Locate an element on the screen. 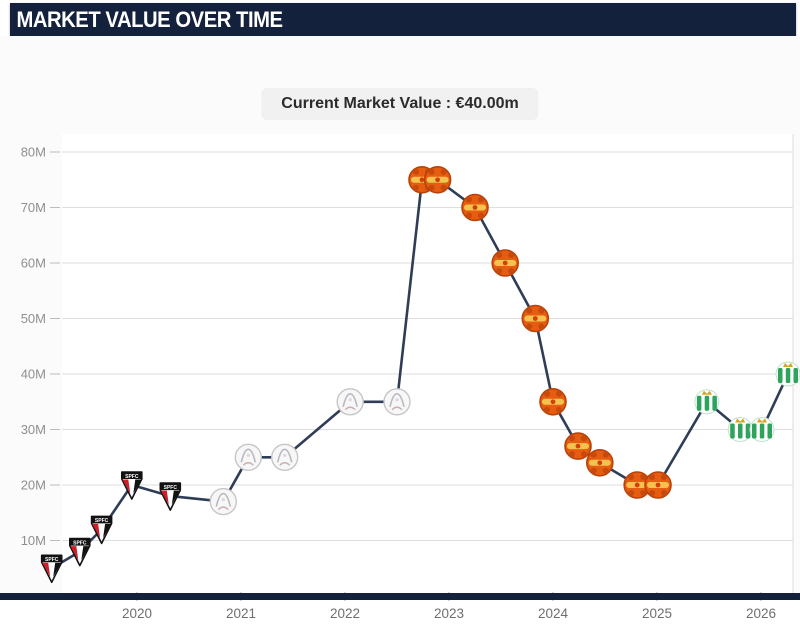  current-market-value-text: Current Market Value : €40.00m is located at coordinates (400, 103).